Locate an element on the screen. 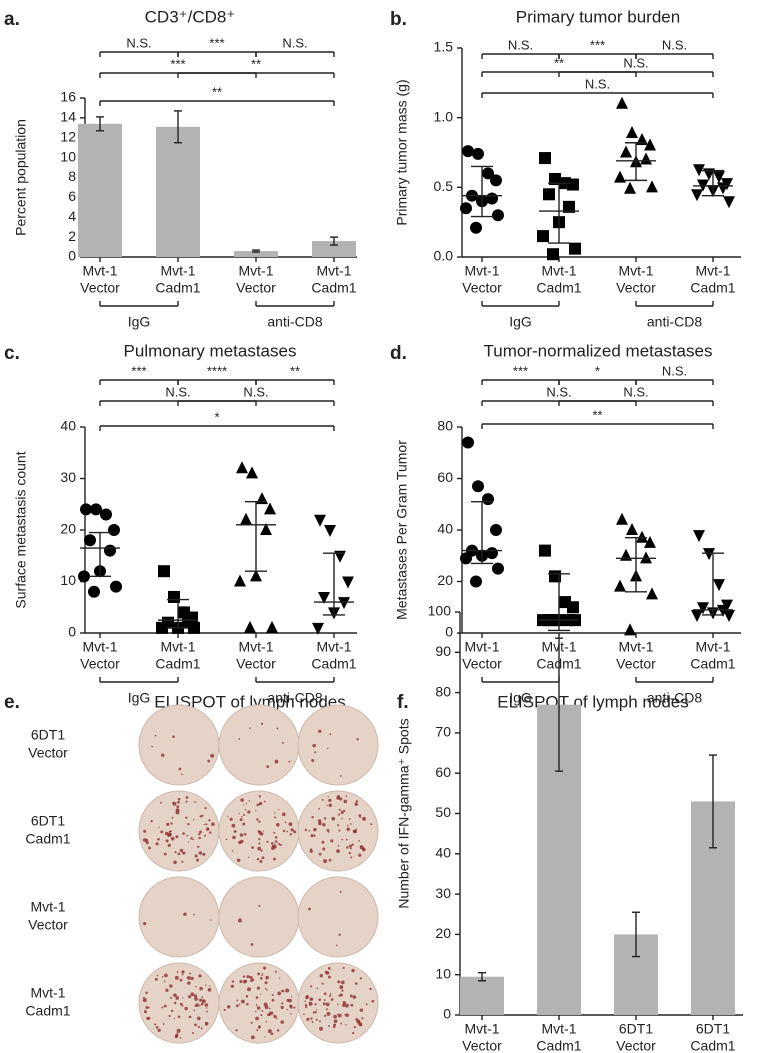  row-label: Mvt-1 is located at coordinates (48, 907).